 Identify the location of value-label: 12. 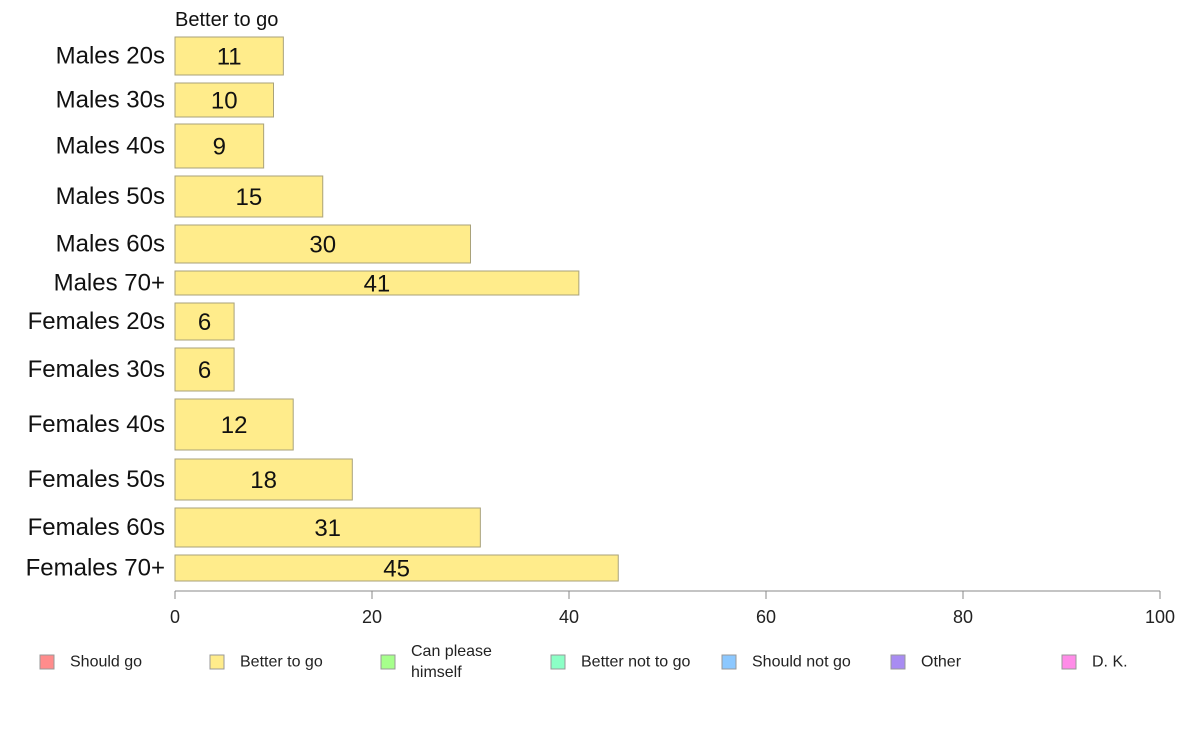
(234, 425).